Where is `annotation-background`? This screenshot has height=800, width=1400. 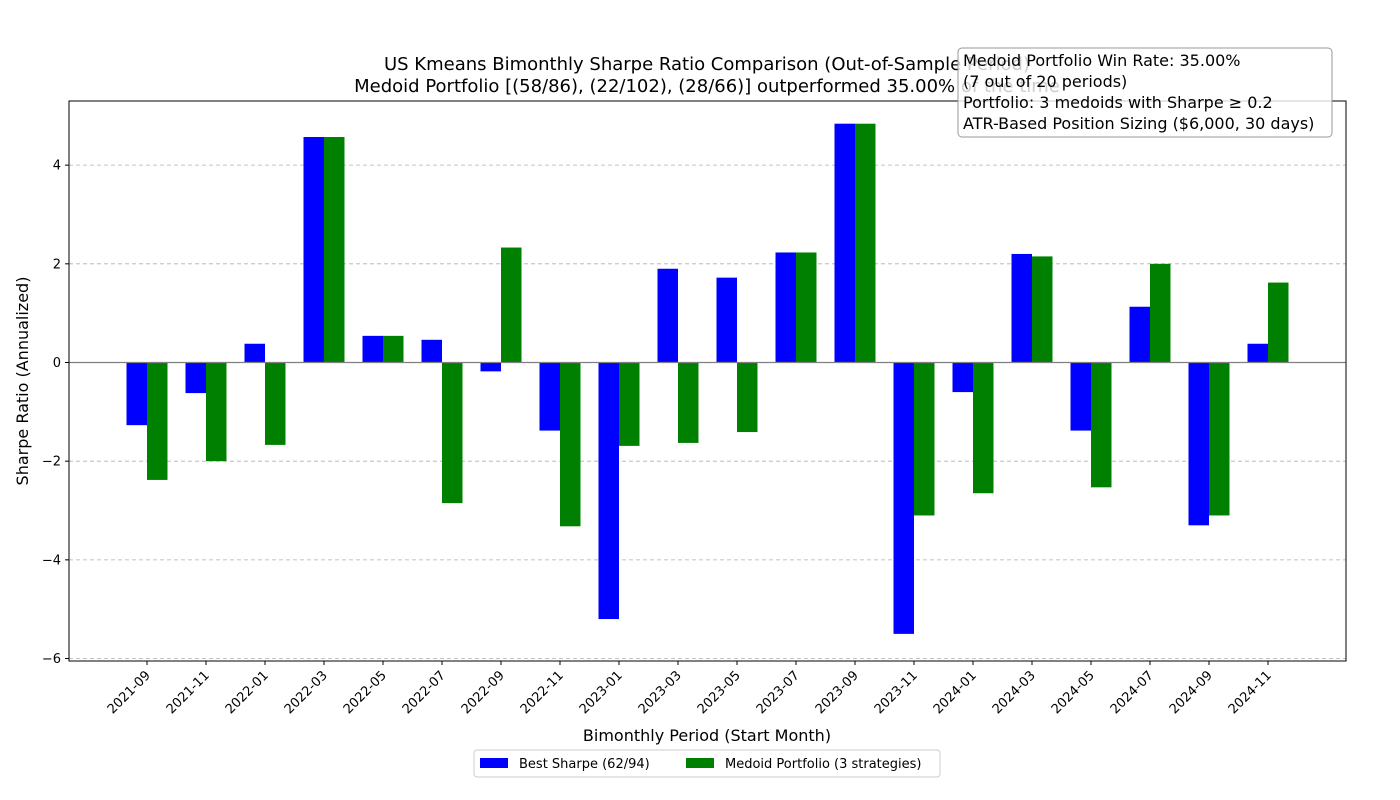
annotation-background is located at coordinates (1145, 92).